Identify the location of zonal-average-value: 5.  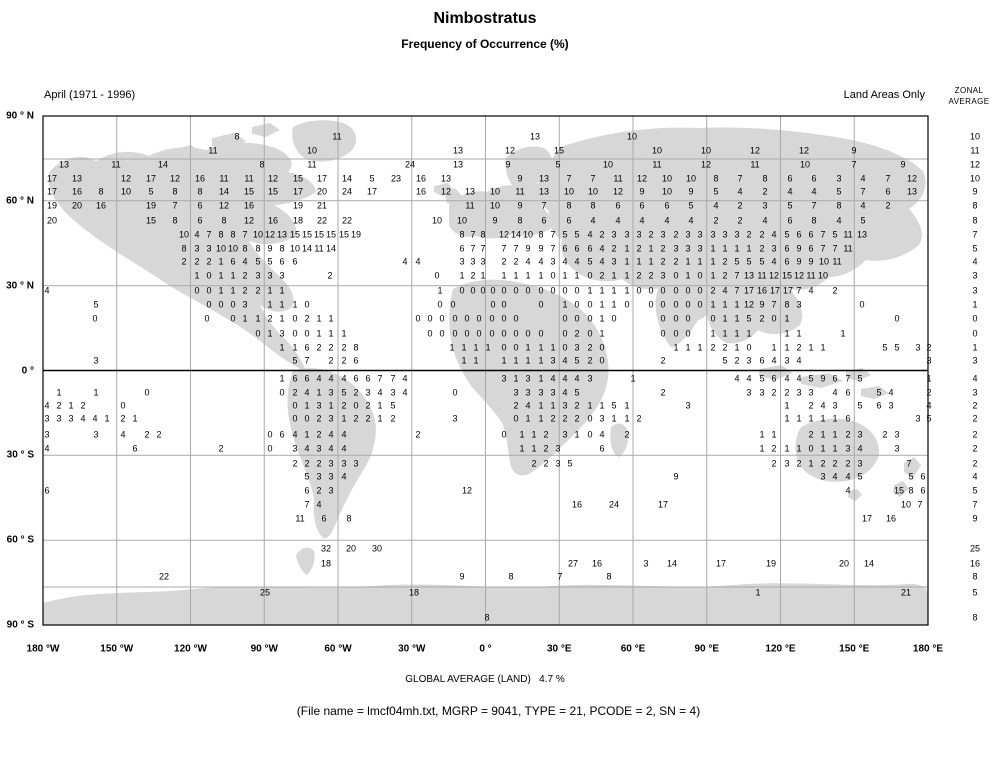
(975, 248).